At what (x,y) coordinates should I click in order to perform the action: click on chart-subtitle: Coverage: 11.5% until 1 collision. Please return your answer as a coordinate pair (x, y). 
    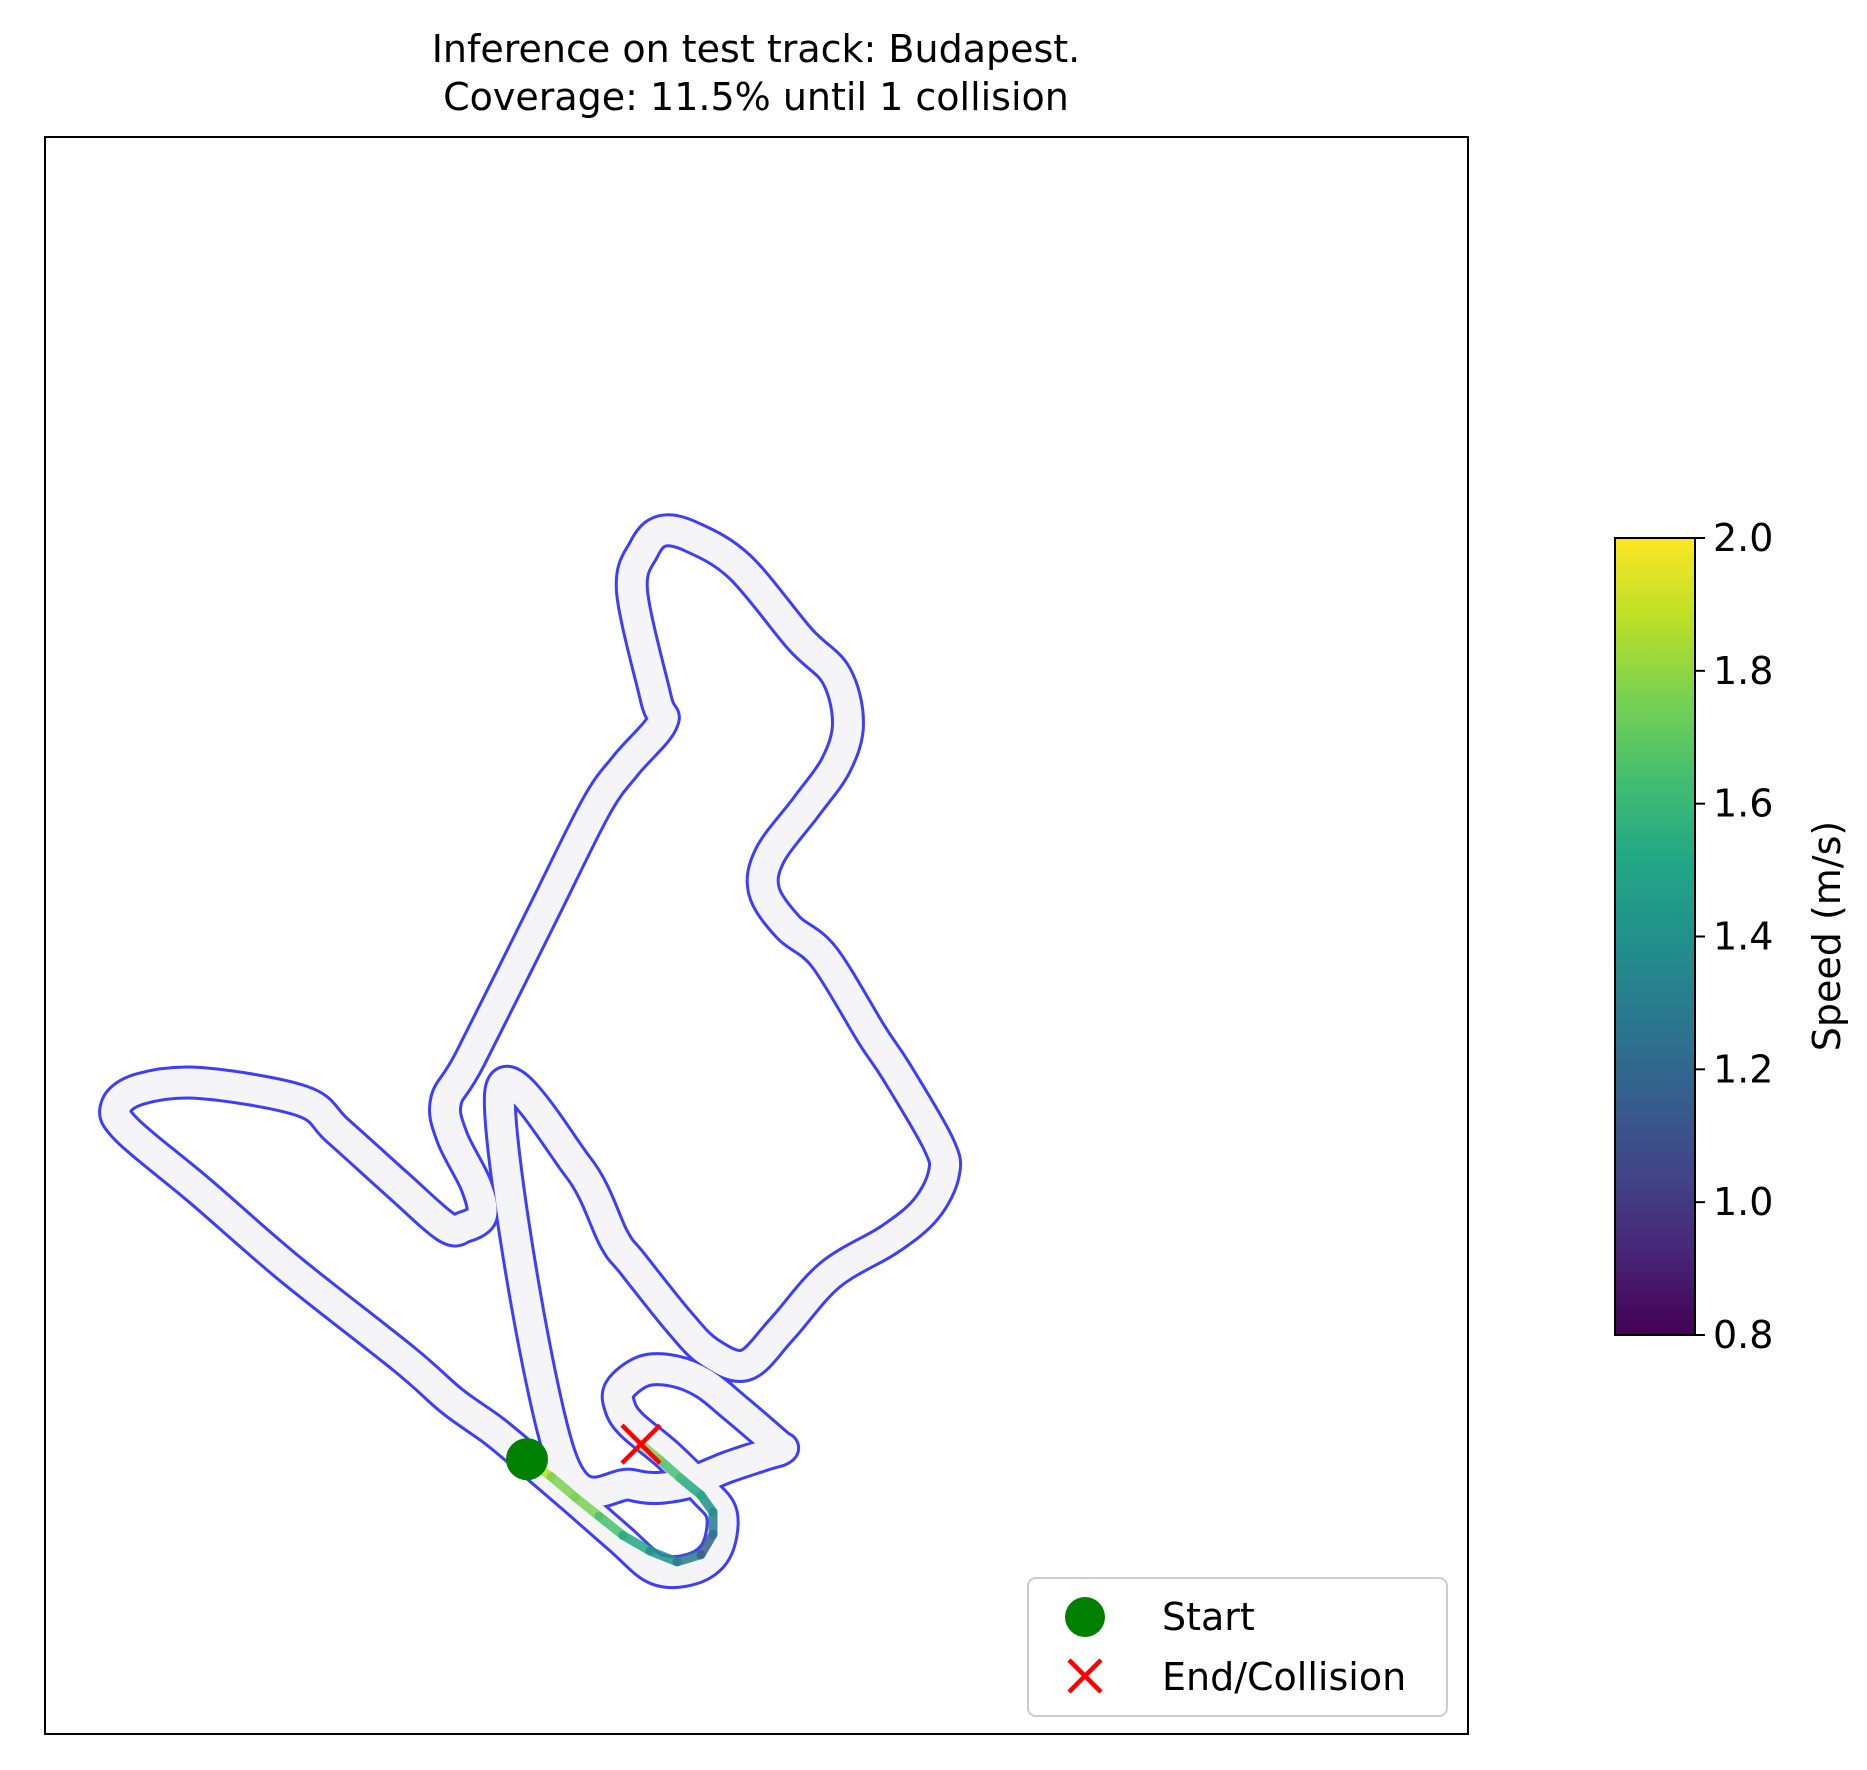
    Looking at the image, I should click on (756, 97).